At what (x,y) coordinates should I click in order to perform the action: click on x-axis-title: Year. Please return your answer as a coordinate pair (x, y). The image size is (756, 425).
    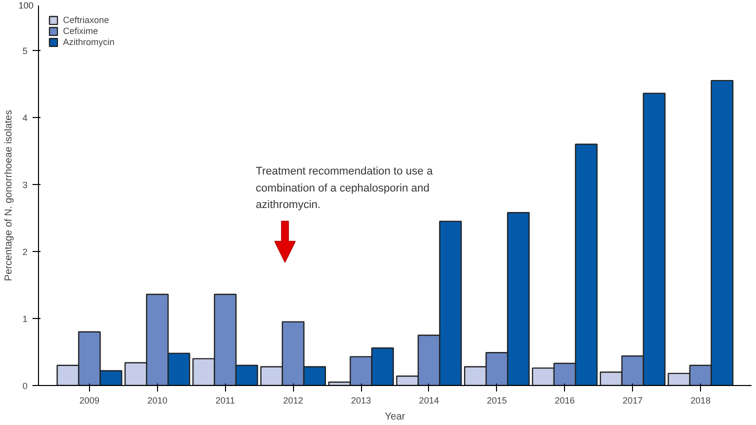
    Looking at the image, I should click on (395, 417).